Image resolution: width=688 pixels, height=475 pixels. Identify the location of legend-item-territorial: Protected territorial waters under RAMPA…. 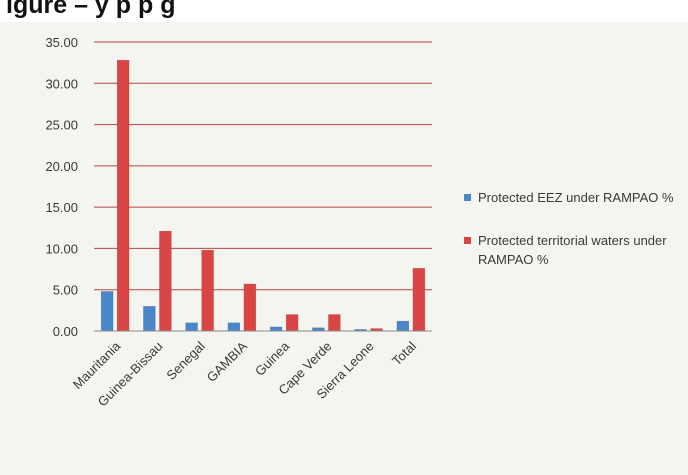
(569, 250).